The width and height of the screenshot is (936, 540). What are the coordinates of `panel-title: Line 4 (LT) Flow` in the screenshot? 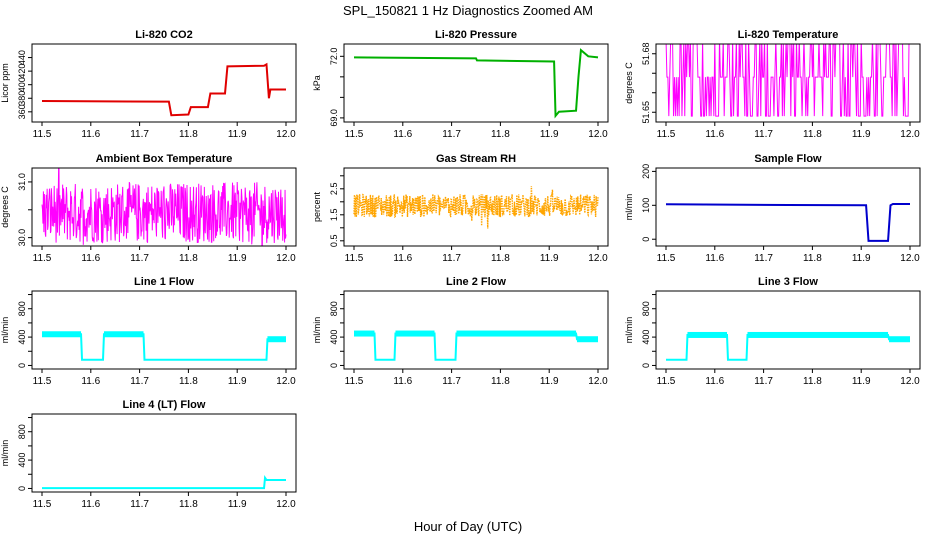 It's located at (164, 405).